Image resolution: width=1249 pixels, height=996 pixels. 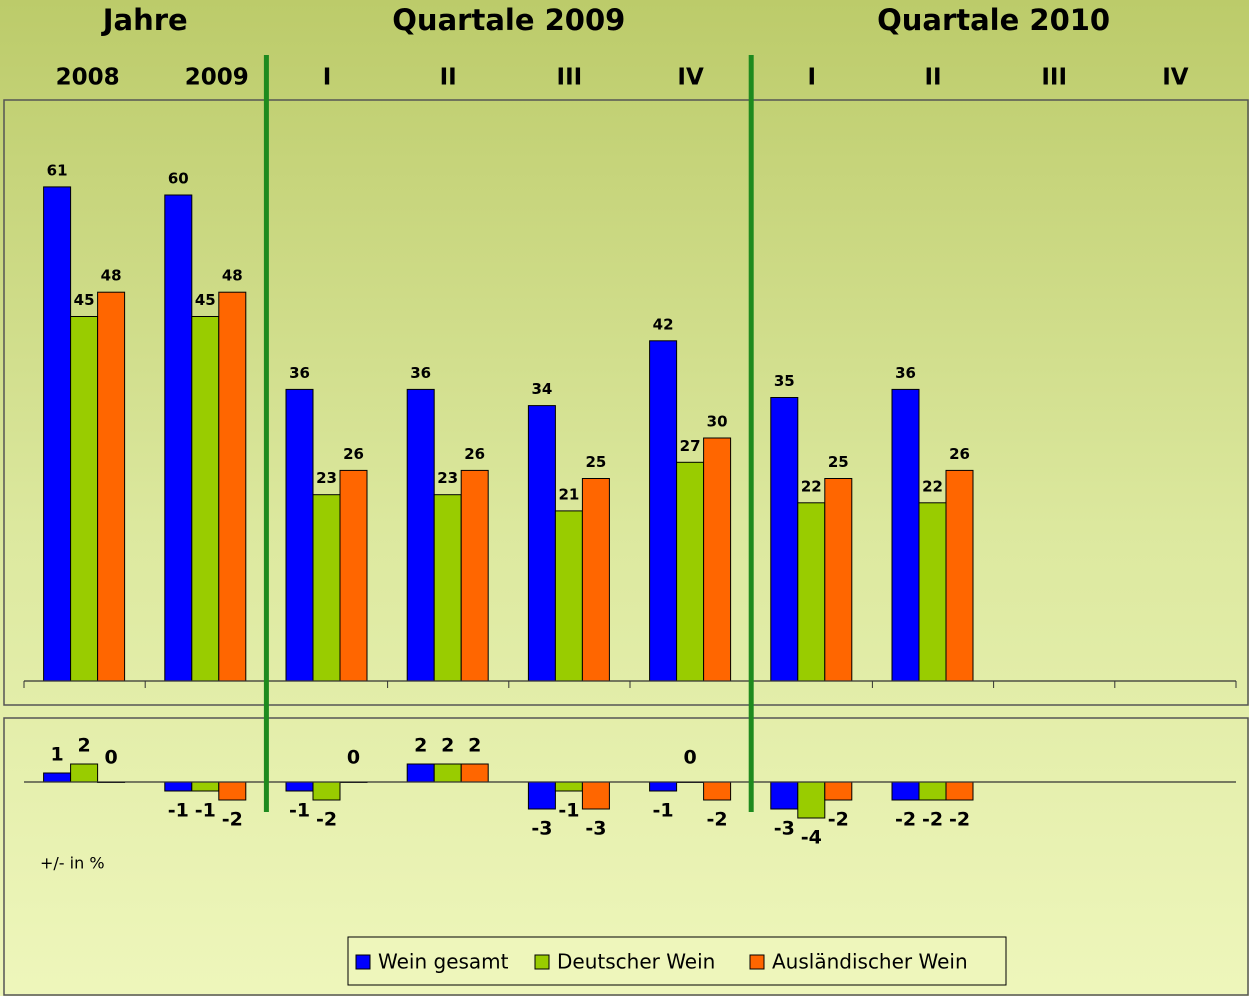 What do you see at coordinates (663, 324) in the screenshot?
I see `data-label: 42` at bounding box center [663, 324].